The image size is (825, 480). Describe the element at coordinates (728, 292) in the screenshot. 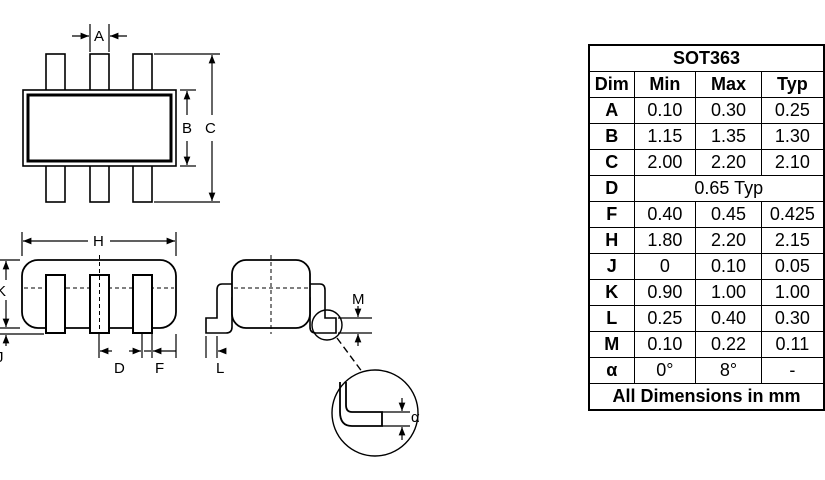

I see `cell-max: 1.00` at that location.